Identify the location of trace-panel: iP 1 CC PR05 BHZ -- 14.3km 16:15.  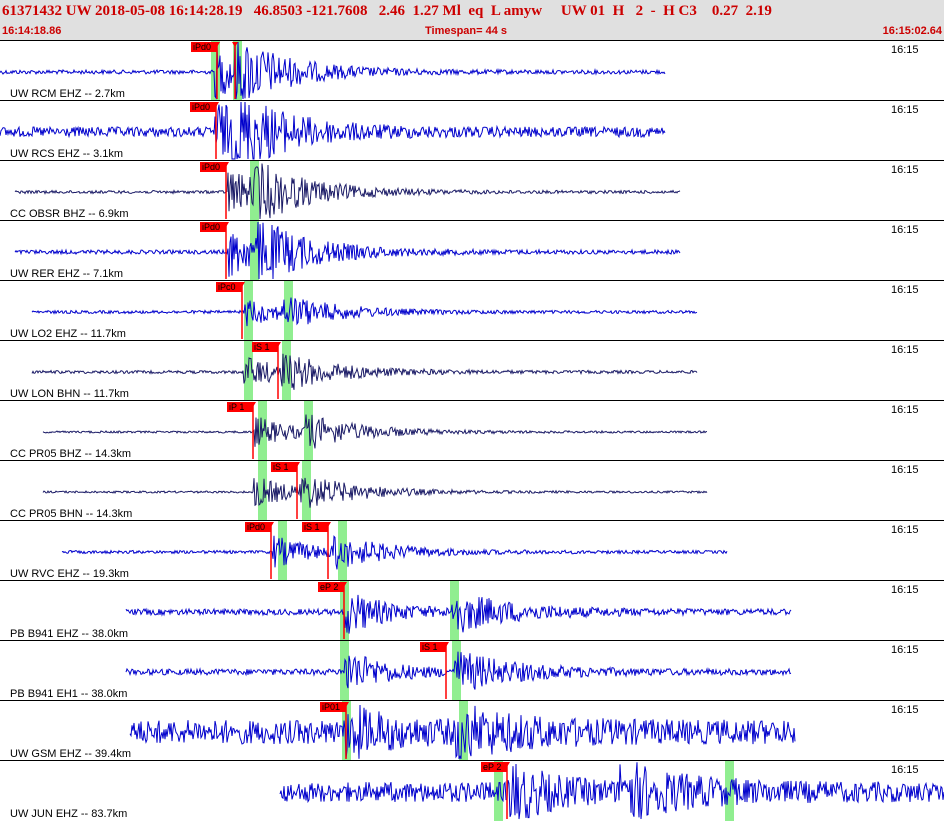
(472, 430).